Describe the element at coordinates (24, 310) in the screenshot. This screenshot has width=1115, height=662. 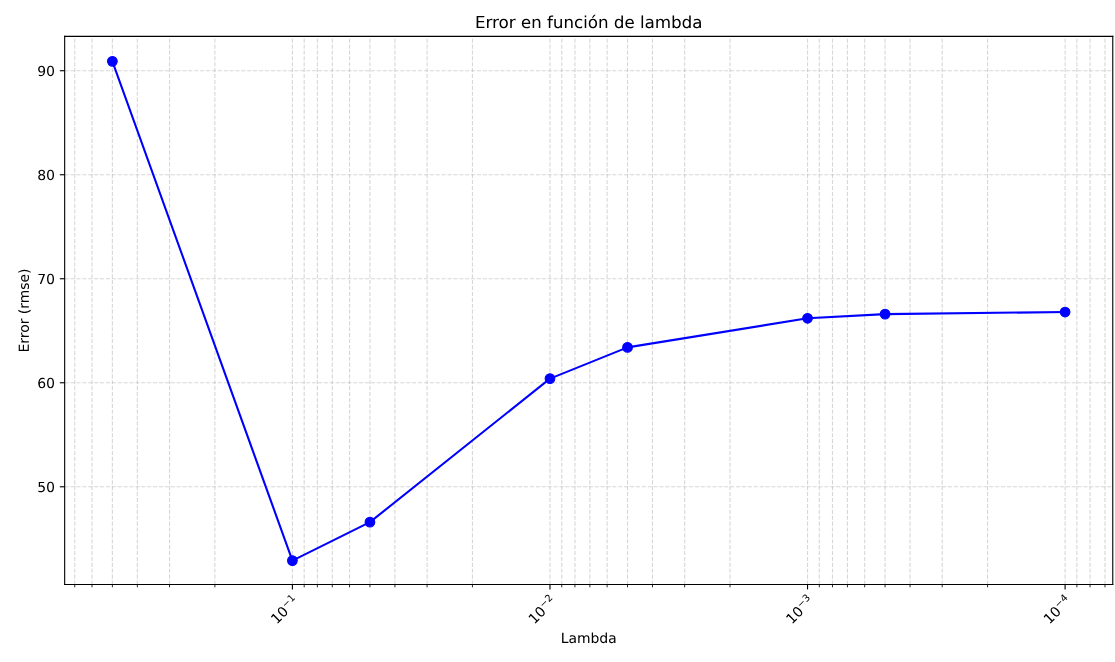
I see `y-axis-title: Error (rmse)` at that location.